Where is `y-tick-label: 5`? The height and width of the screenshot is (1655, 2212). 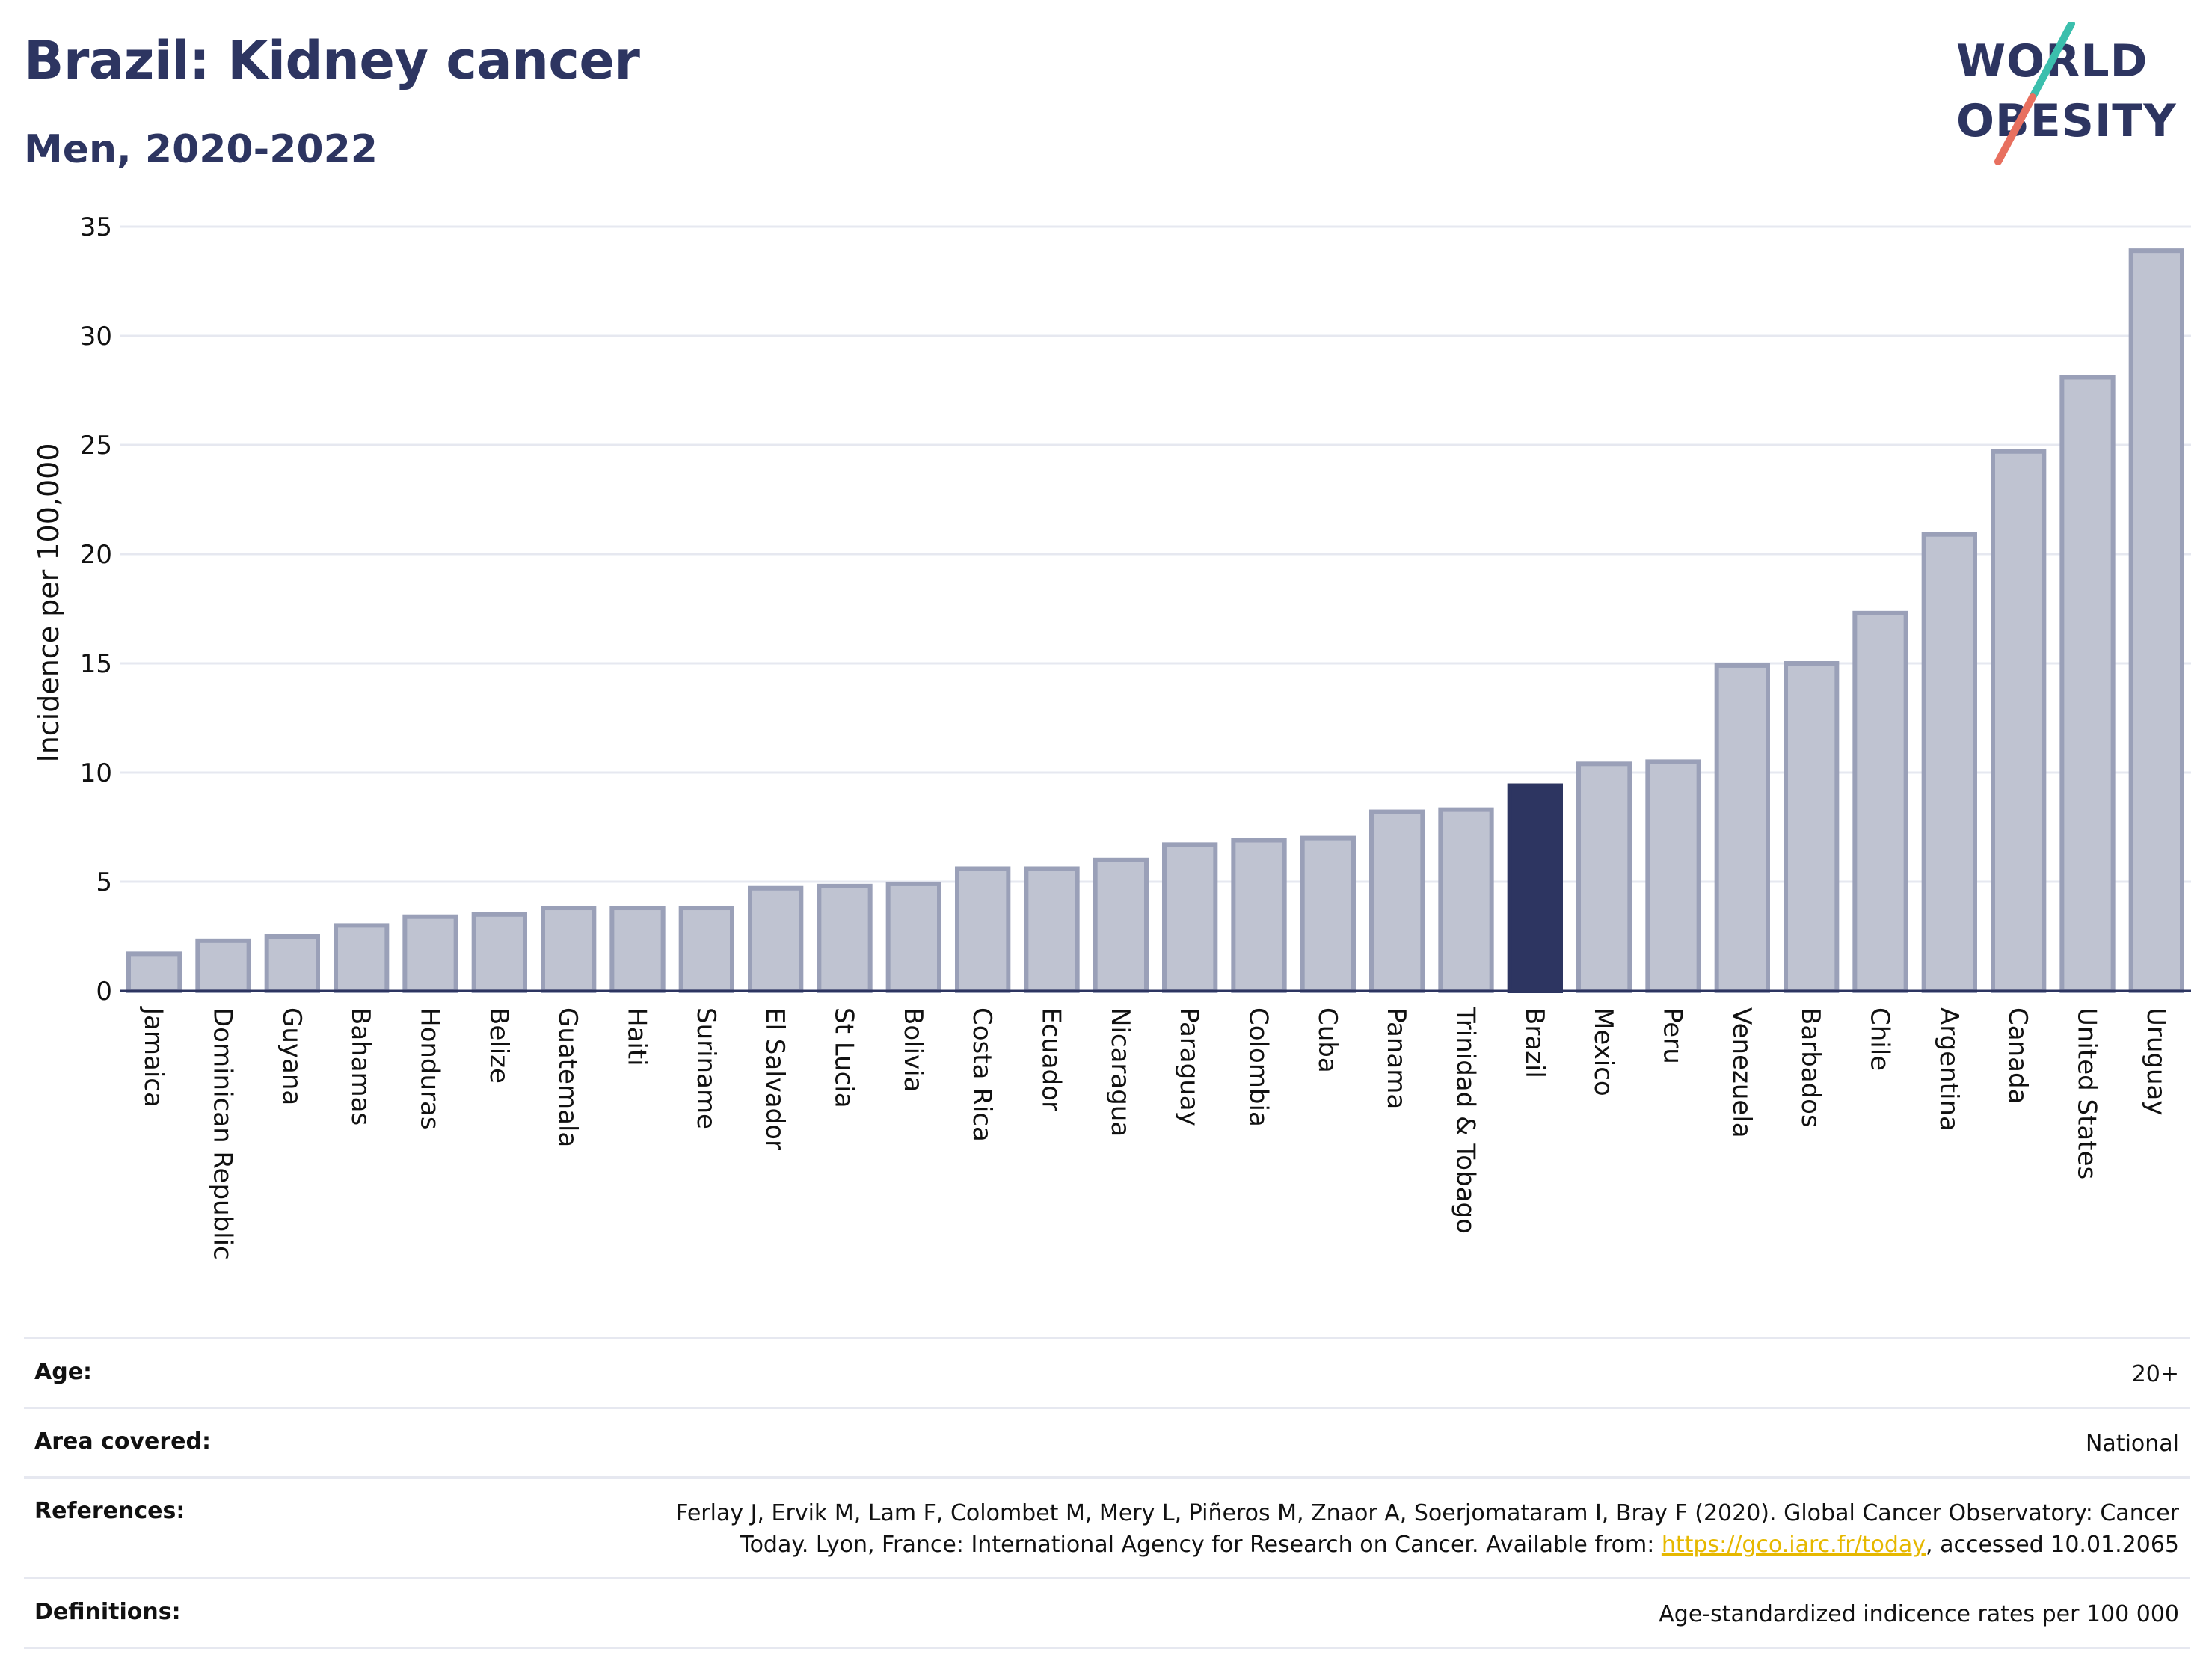
y-tick-label: 5 is located at coordinates (104, 882).